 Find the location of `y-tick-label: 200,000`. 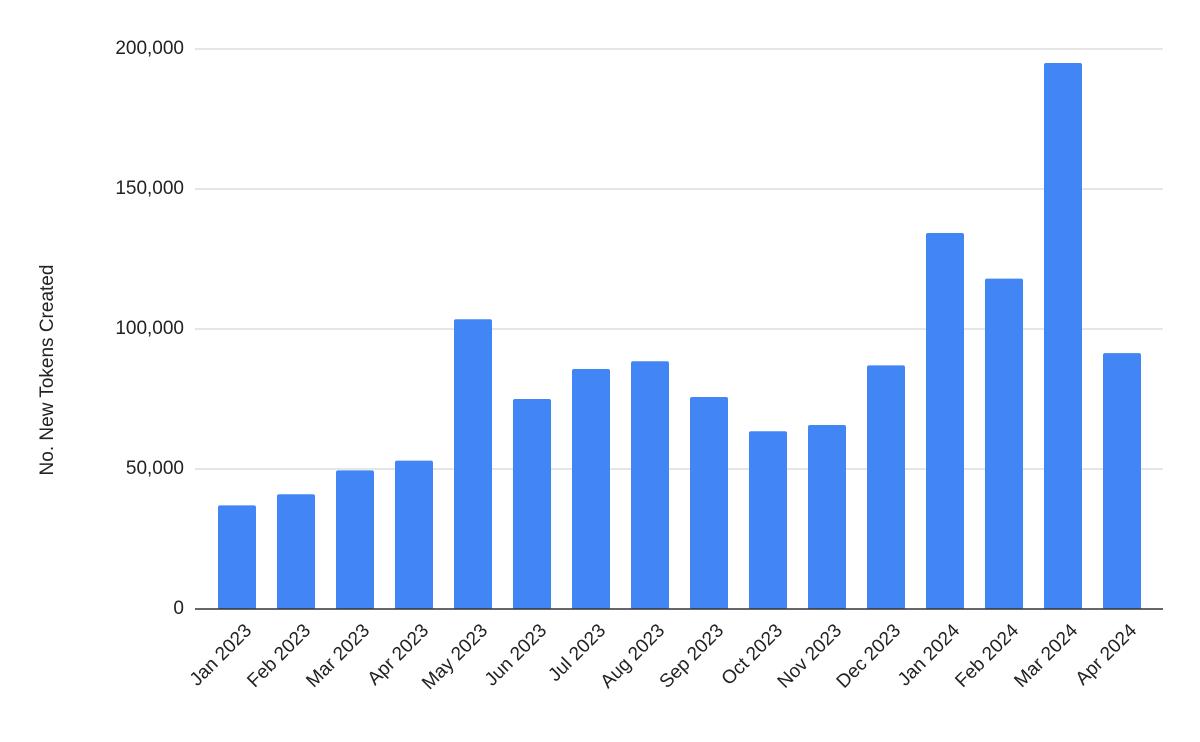

y-tick-label: 200,000 is located at coordinates (149, 48).